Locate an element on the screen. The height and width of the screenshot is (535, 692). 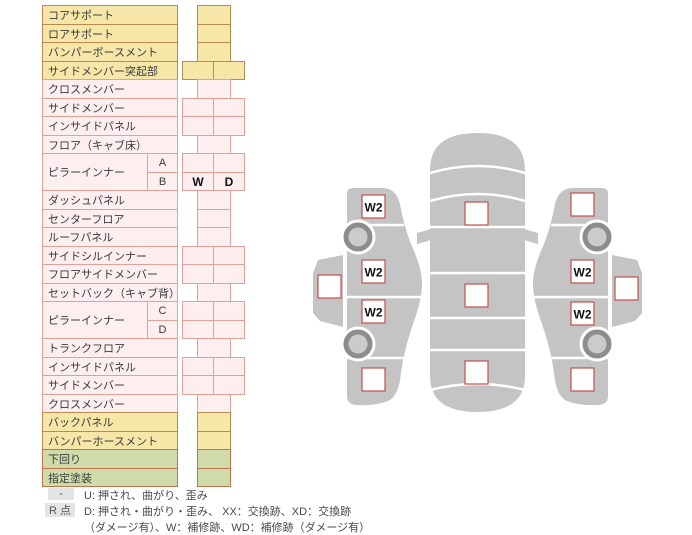
right-mirror-shape is located at coordinates (531, 236).